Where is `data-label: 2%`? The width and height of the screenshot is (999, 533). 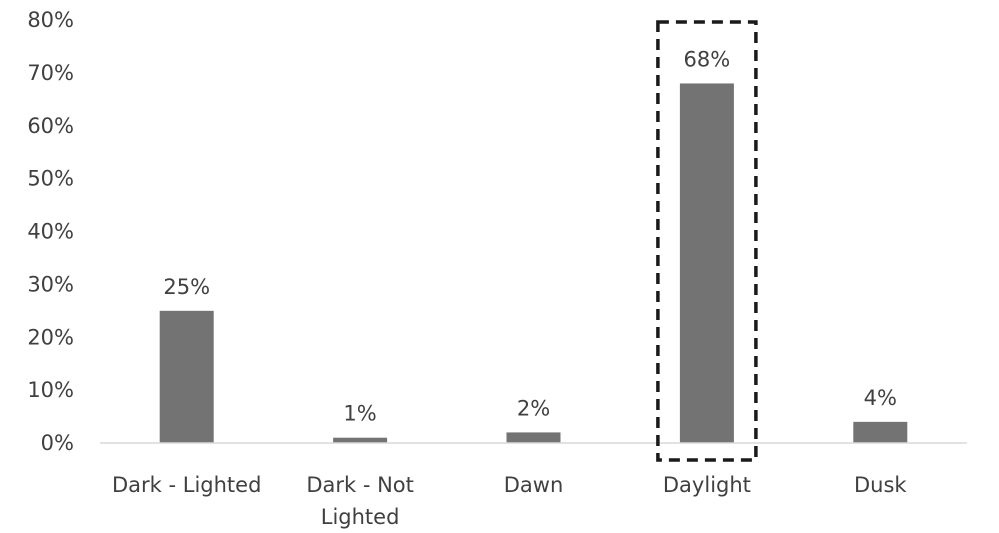
data-label: 2% is located at coordinates (533, 408).